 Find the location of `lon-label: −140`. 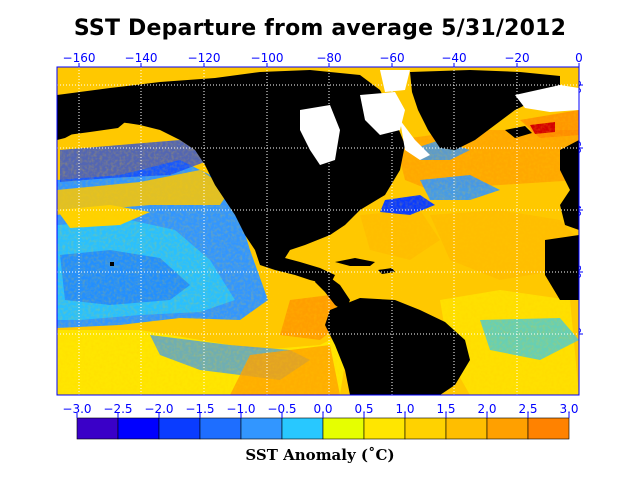

lon-label: −140 is located at coordinates (141, 58).